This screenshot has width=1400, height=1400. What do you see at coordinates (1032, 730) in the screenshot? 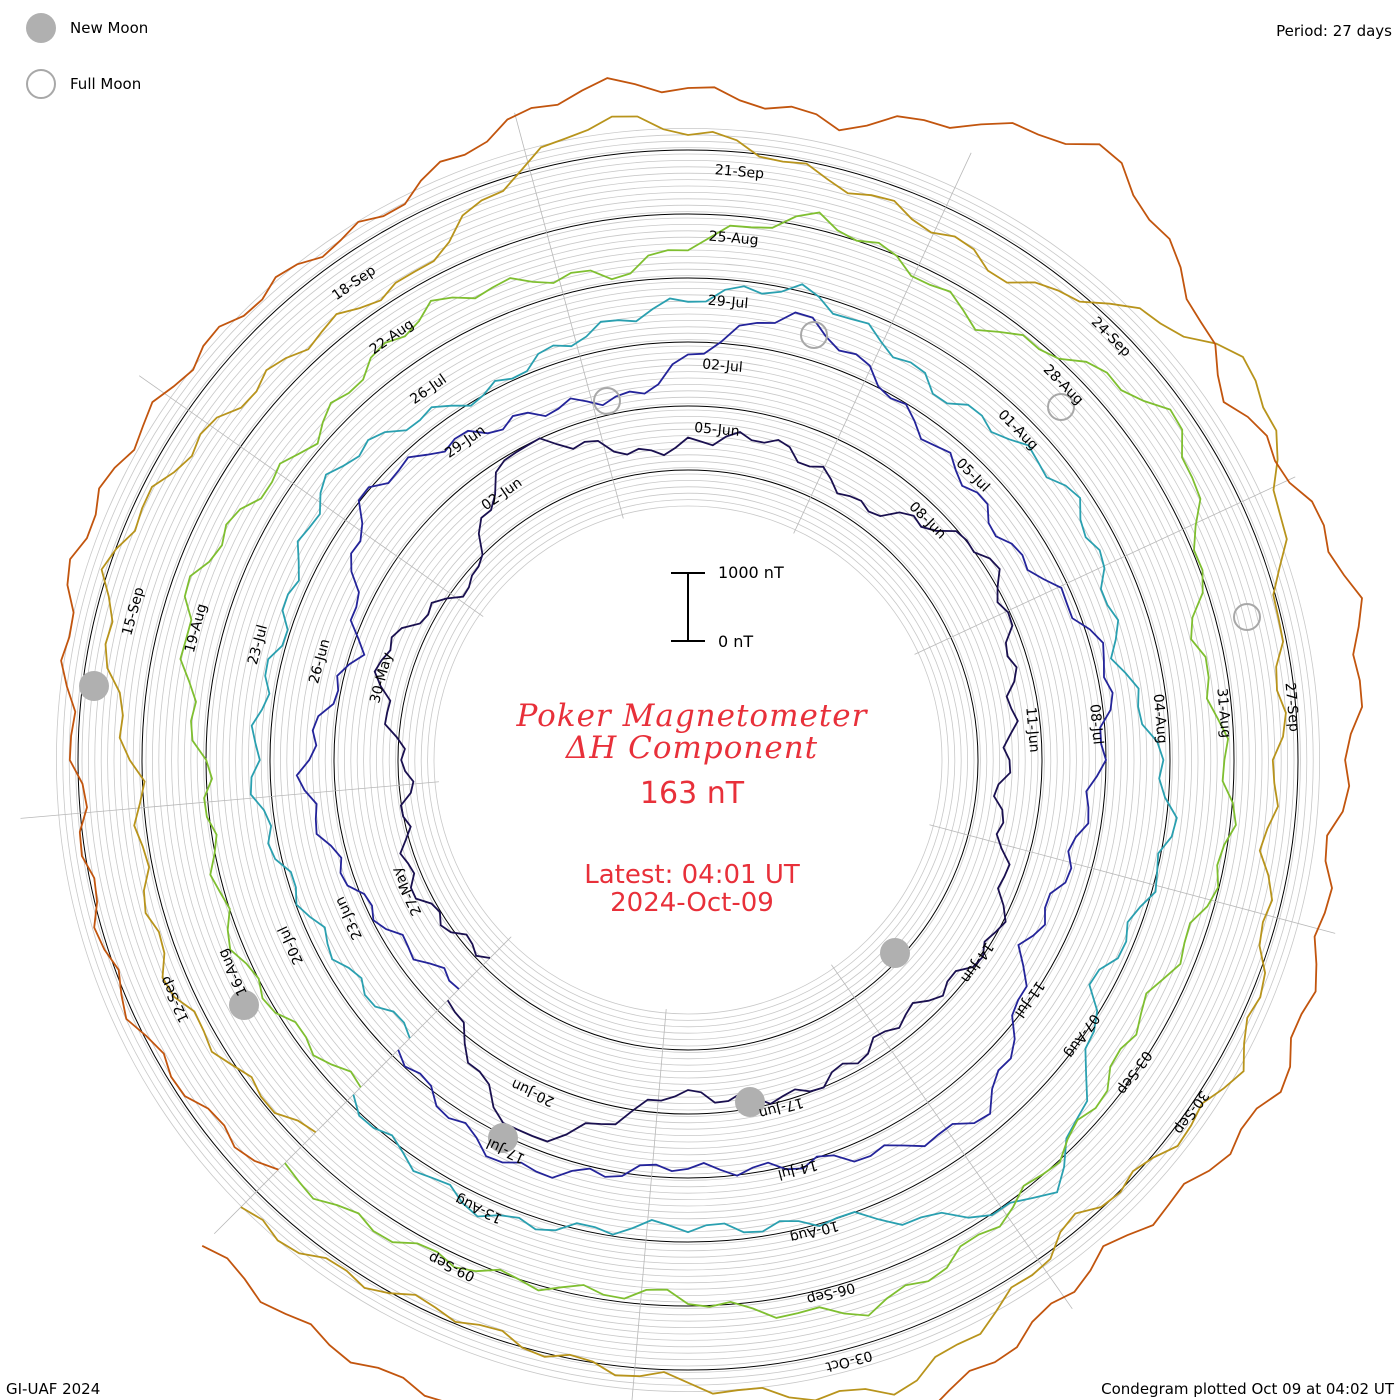
I see `date-label: 11-Jun` at bounding box center [1032, 730].